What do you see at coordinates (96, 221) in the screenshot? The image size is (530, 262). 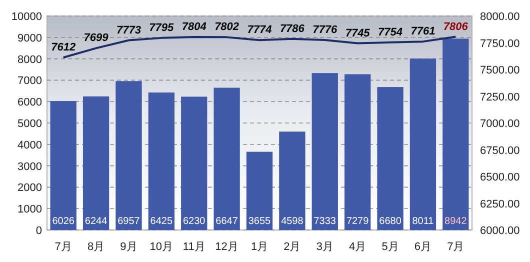 I see `data-label: 6244` at bounding box center [96, 221].